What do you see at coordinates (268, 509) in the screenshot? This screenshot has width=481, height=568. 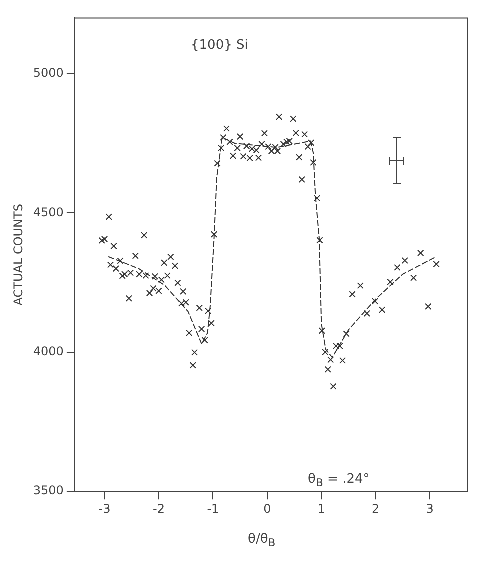 I see `x-tick-label: 0` at bounding box center [268, 509].